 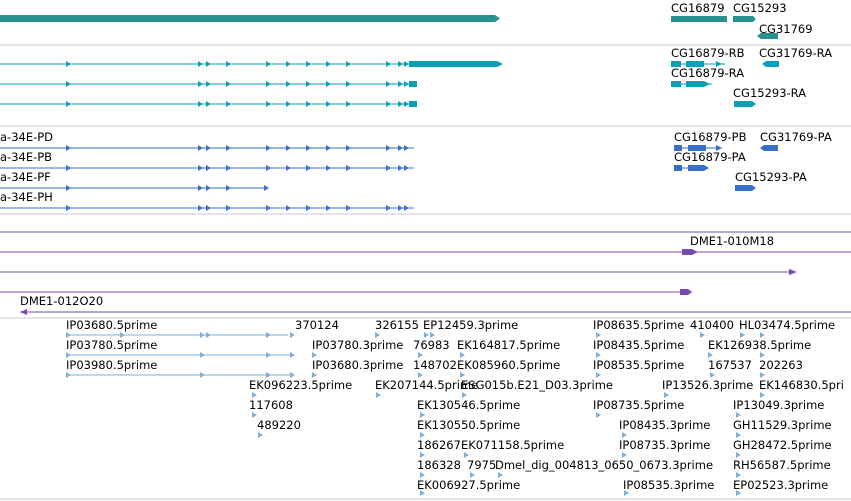 What do you see at coordinates (787, 325) in the screenshot?
I see `est-label: HL03474.5prime` at bounding box center [787, 325].